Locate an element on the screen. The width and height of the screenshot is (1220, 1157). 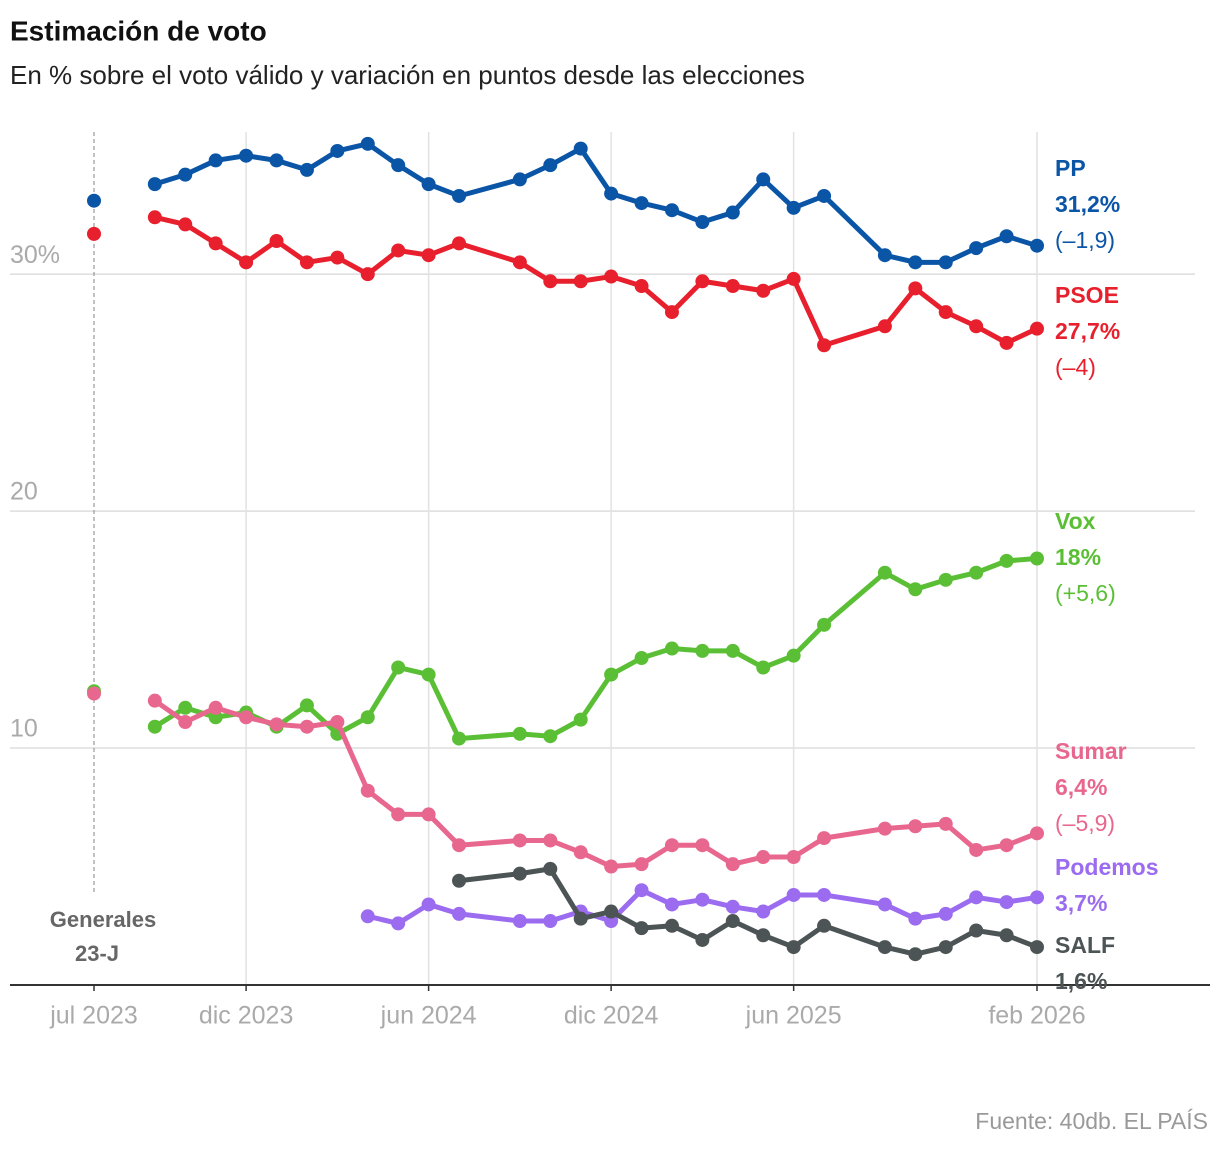
x-tick-label: jul 2023 is located at coordinates (93, 1016).